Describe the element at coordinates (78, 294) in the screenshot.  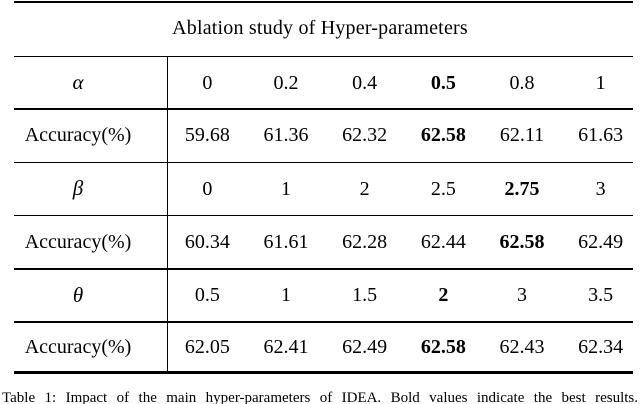
I see `param-label-theta: θ` at that location.